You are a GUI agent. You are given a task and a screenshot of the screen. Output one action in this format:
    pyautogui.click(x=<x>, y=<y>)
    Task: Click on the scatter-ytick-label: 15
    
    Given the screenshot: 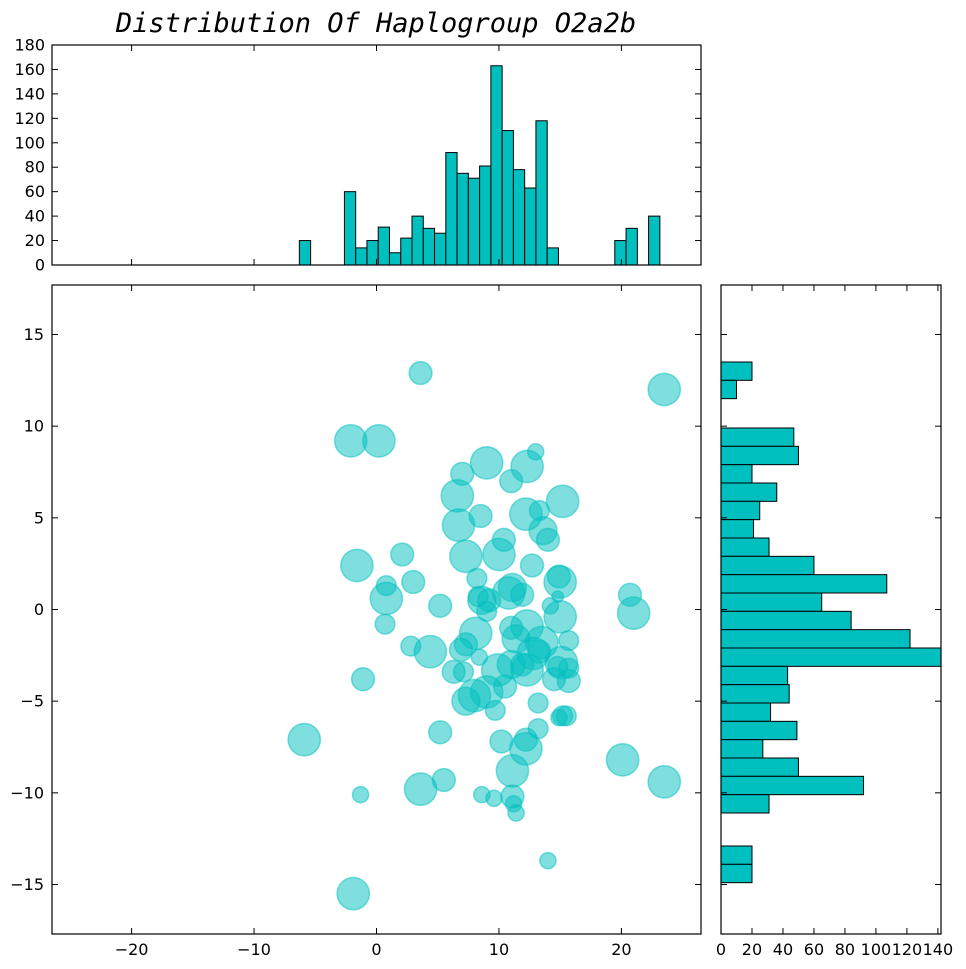 What is the action you would take?
    pyautogui.click(x=34, y=334)
    